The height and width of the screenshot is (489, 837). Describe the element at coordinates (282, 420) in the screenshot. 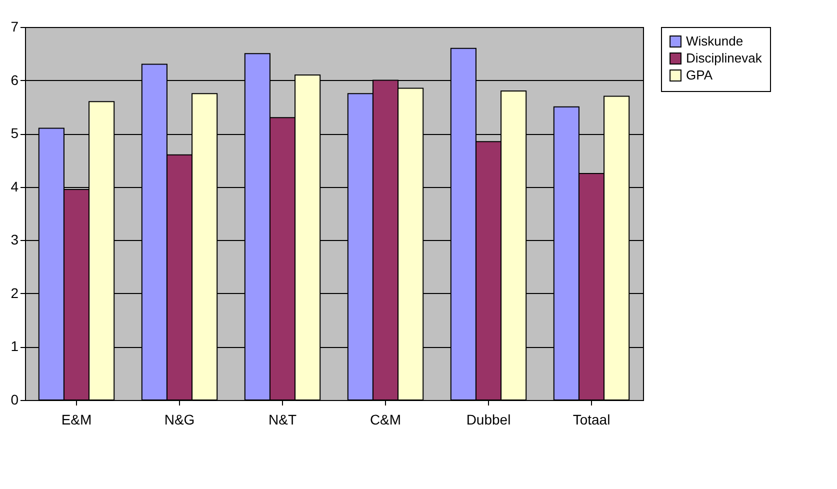

I see `x-tick-label: N&T` at that location.